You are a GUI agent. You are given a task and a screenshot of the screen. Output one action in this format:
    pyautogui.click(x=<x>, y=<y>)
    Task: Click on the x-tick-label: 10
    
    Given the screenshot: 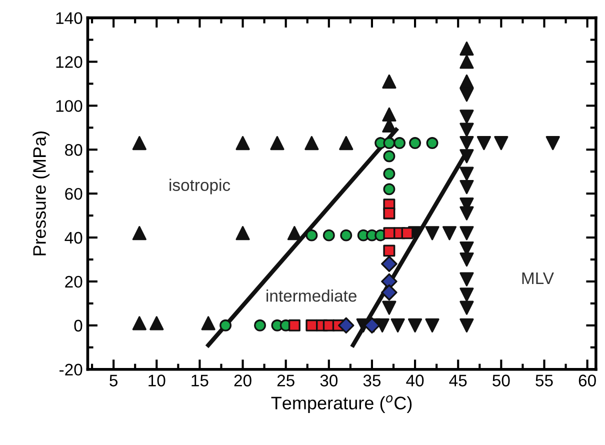 What is the action you would take?
    pyautogui.click(x=157, y=380)
    